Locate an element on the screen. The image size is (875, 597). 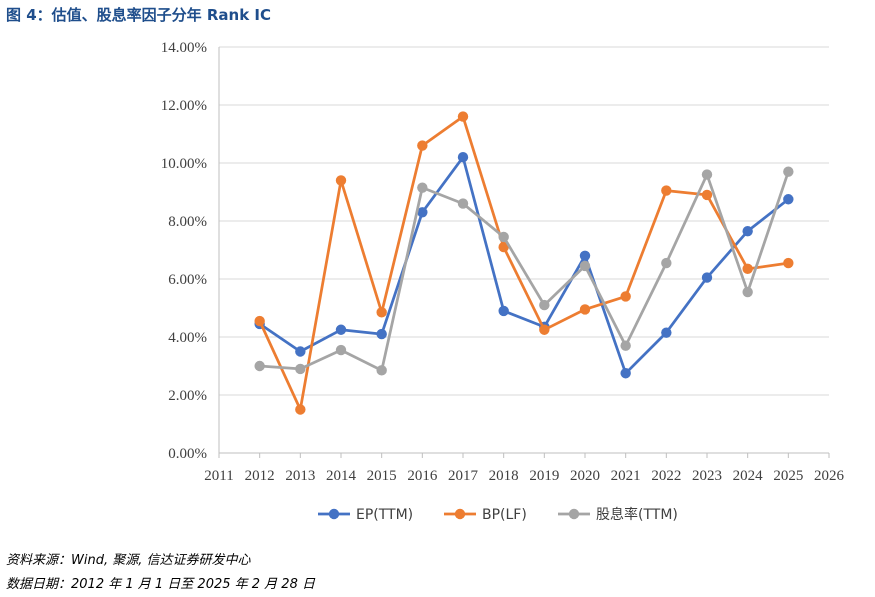
y-tick-label: 14.00% is located at coordinates (184, 48).